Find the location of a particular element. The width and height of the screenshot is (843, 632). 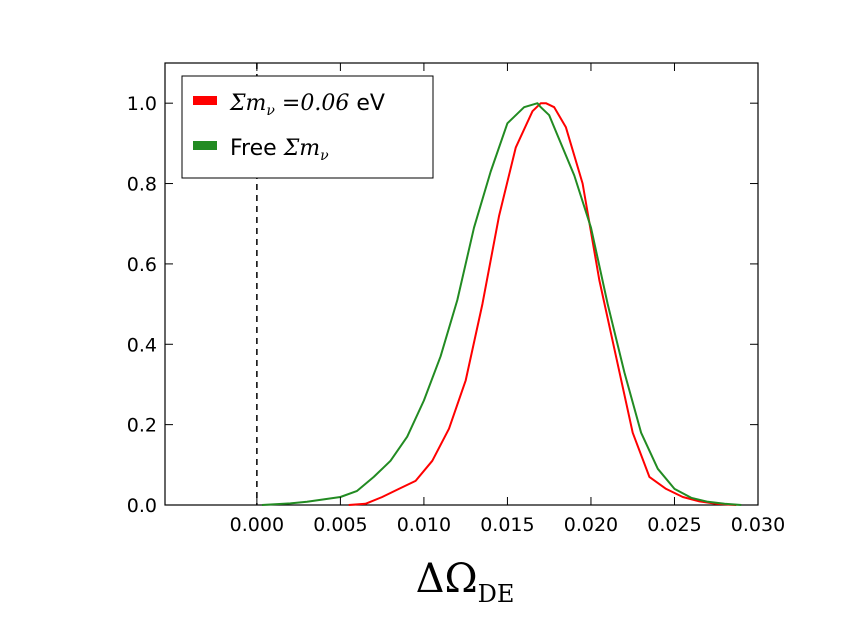

y-tick-label: 1.0 is located at coordinates (142, 104).